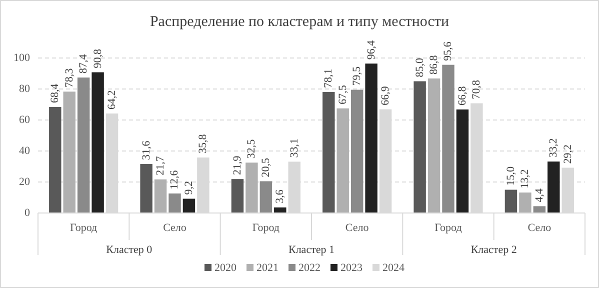 Image resolution: width=599 pixels, height=288 pixels. I want to click on data-label: 9,2, so click(188, 187).